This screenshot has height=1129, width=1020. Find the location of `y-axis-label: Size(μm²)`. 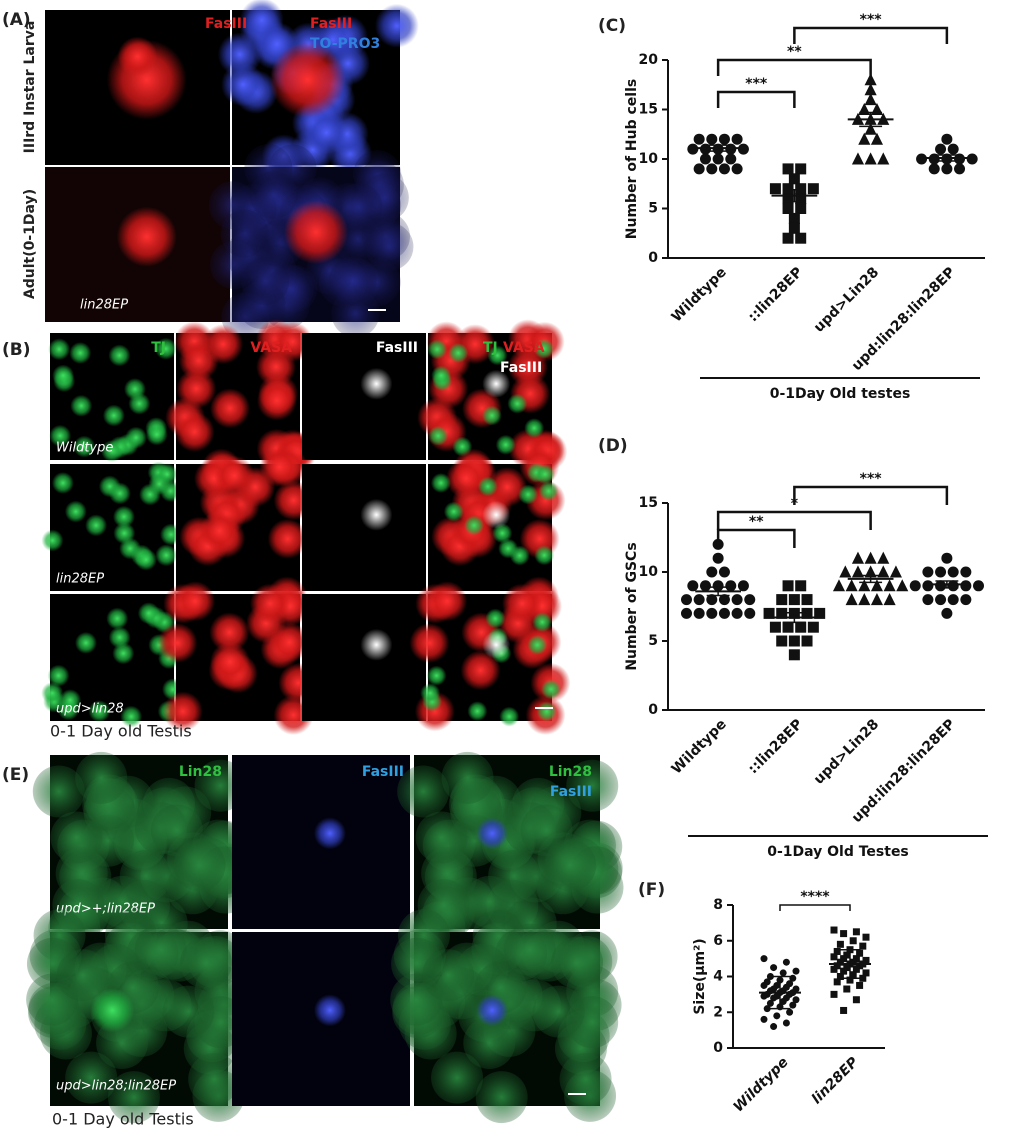

y-axis-label: Size(μm²) is located at coordinates (700, 976).